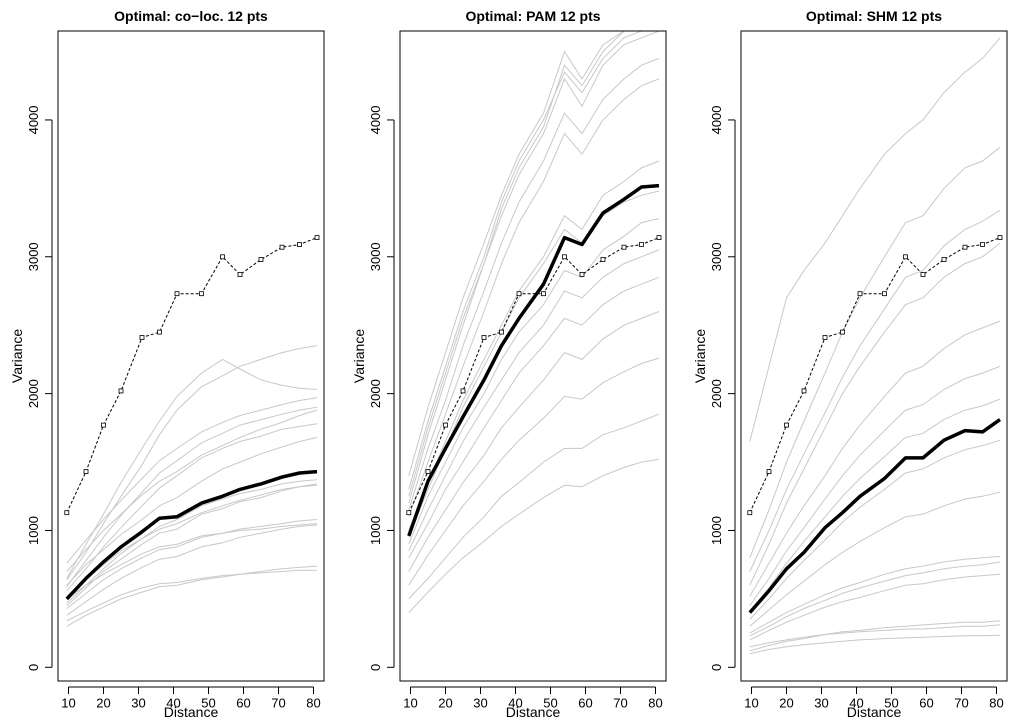 This screenshot has height=721, width=1015. Describe the element at coordinates (716, 256) in the screenshot. I see `y-tick-label: 3000` at that location.